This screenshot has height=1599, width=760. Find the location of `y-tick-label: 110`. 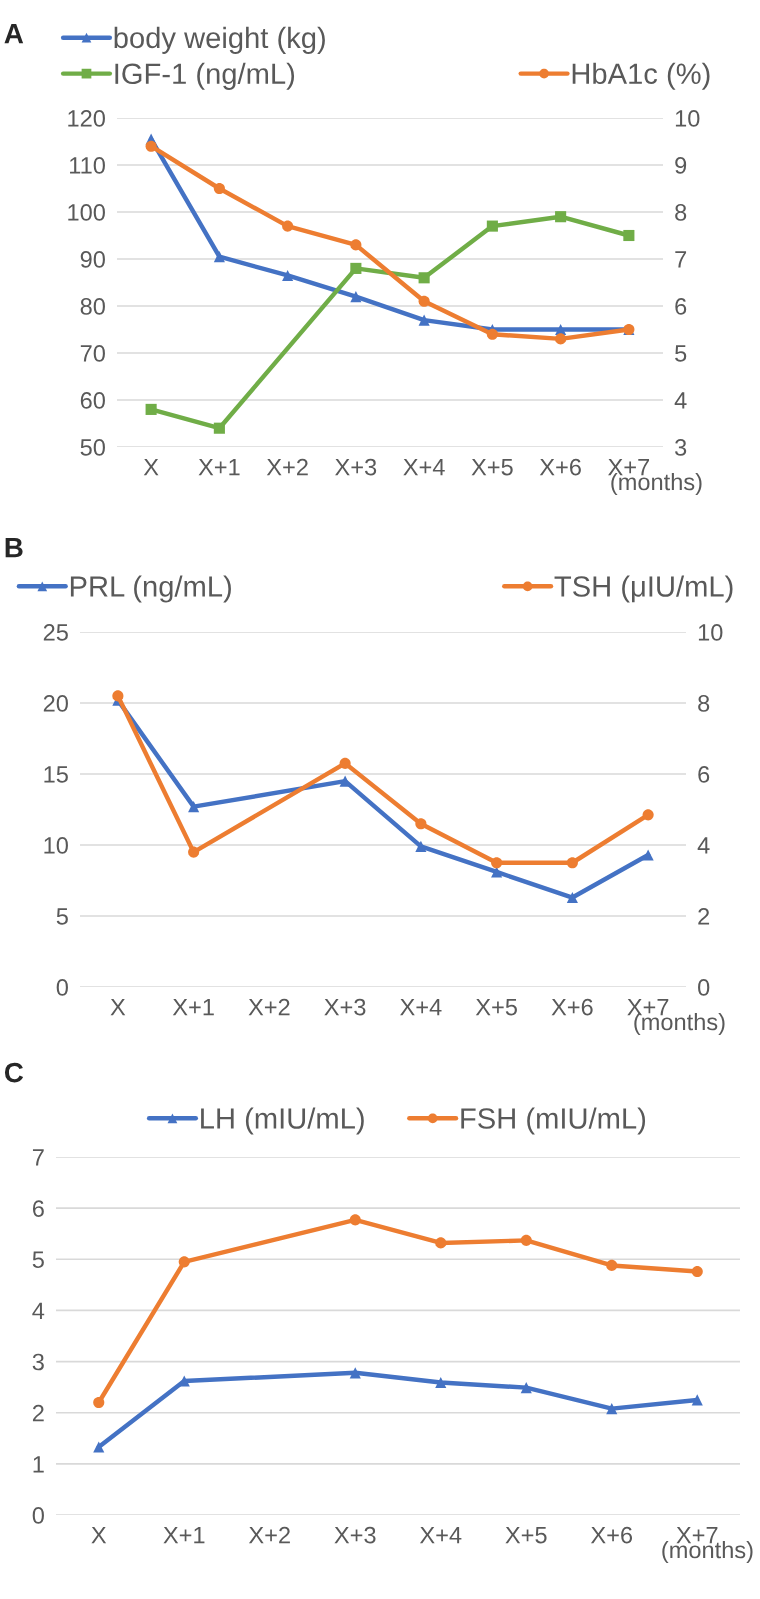

y-tick-label: 110 is located at coordinates (87, 165).